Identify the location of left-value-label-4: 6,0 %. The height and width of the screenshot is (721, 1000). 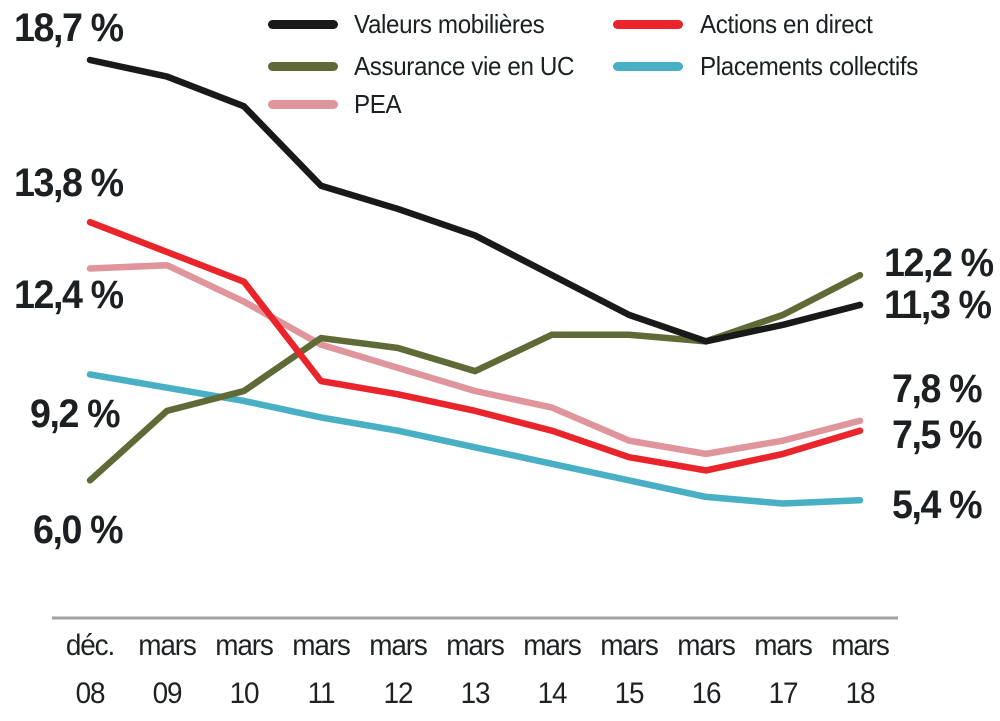
(78, 530).